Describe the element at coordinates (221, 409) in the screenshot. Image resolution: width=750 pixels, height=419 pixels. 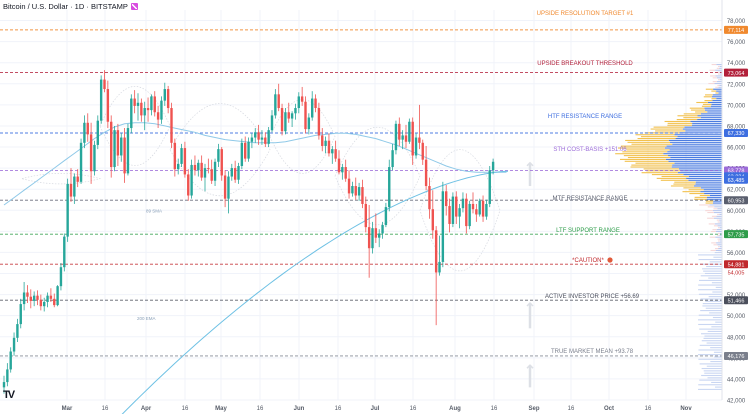
I see `x-tick-label: May` at that location.